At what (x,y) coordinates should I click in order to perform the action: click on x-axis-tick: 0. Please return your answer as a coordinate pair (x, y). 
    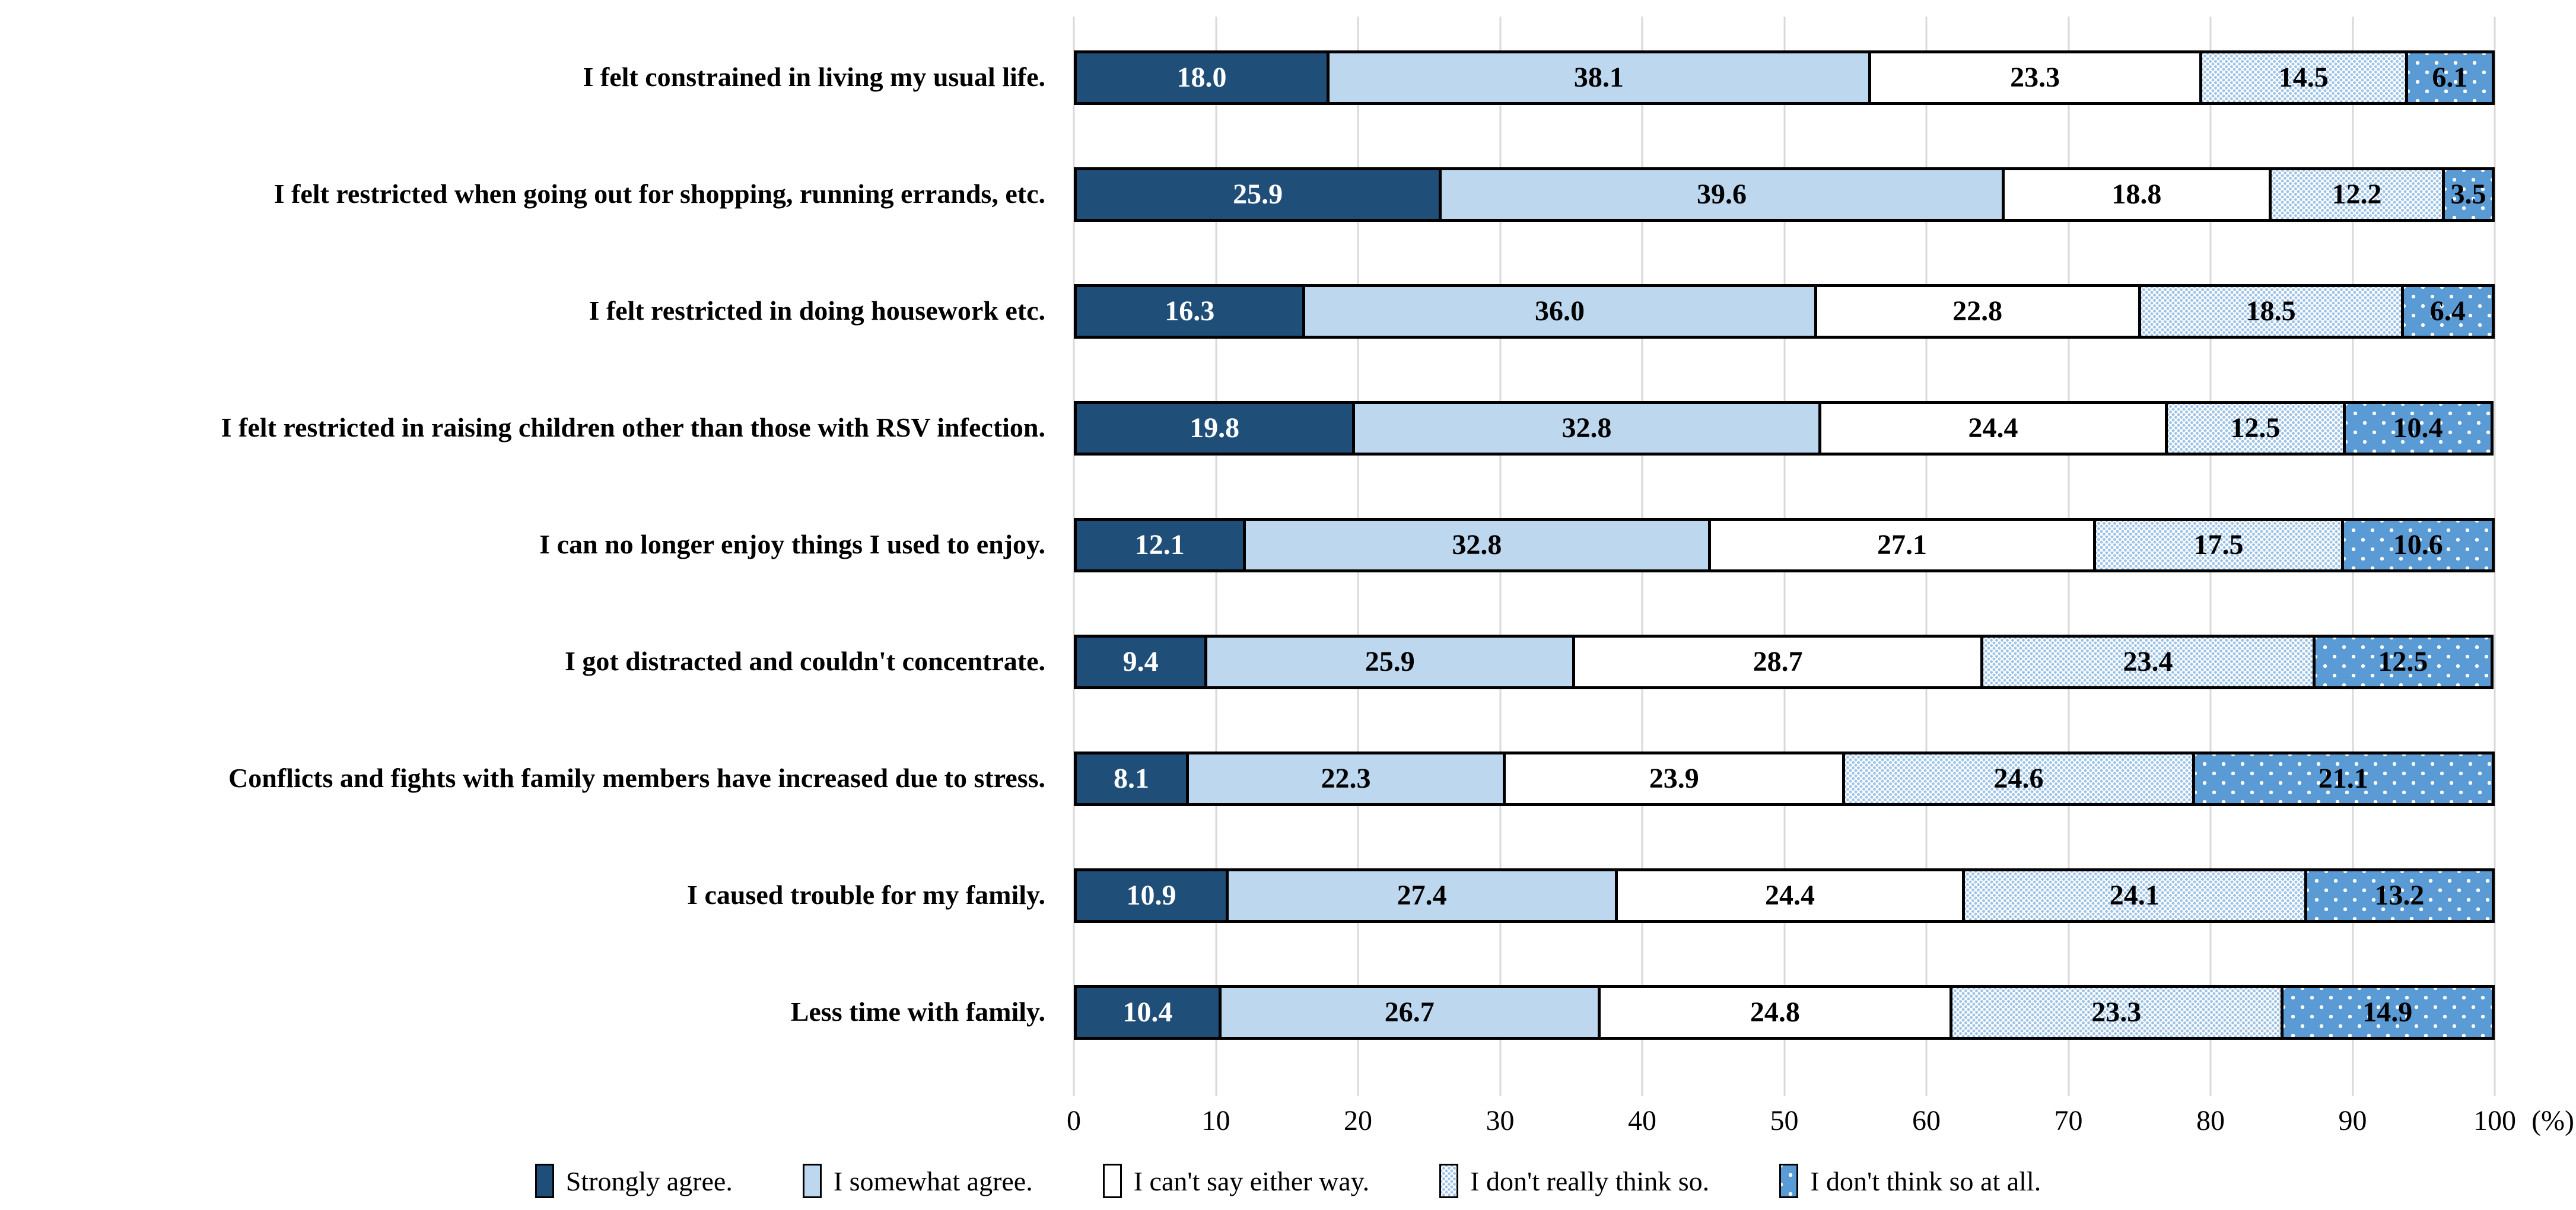
    Looking at the image, I should click on (1074, 1120).